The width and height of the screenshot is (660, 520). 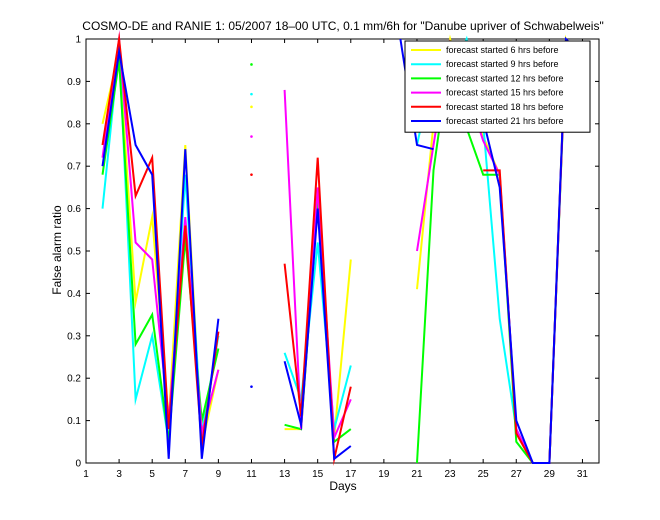 What do you see at coordinates (219, 474) in the screenshot?
I see `x-tick-label: 9` at bounding box center [219, 474].